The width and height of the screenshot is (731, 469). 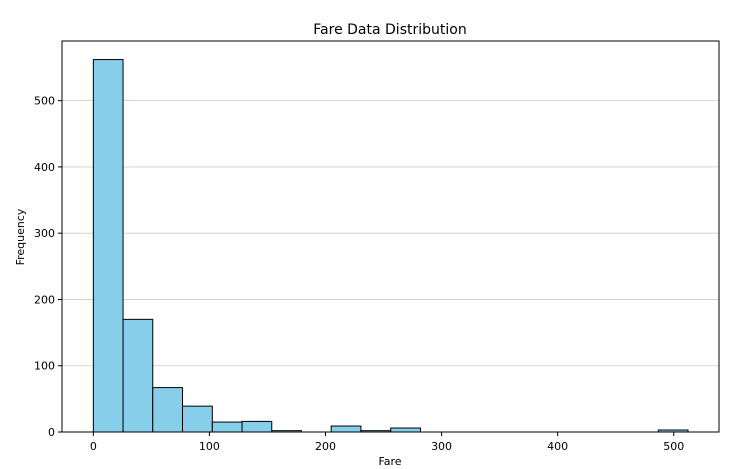 What do you see at coordinates (389, 460) in the screenshot?
I see `x-axis-label: Fare` at bounding box center [389, 460].